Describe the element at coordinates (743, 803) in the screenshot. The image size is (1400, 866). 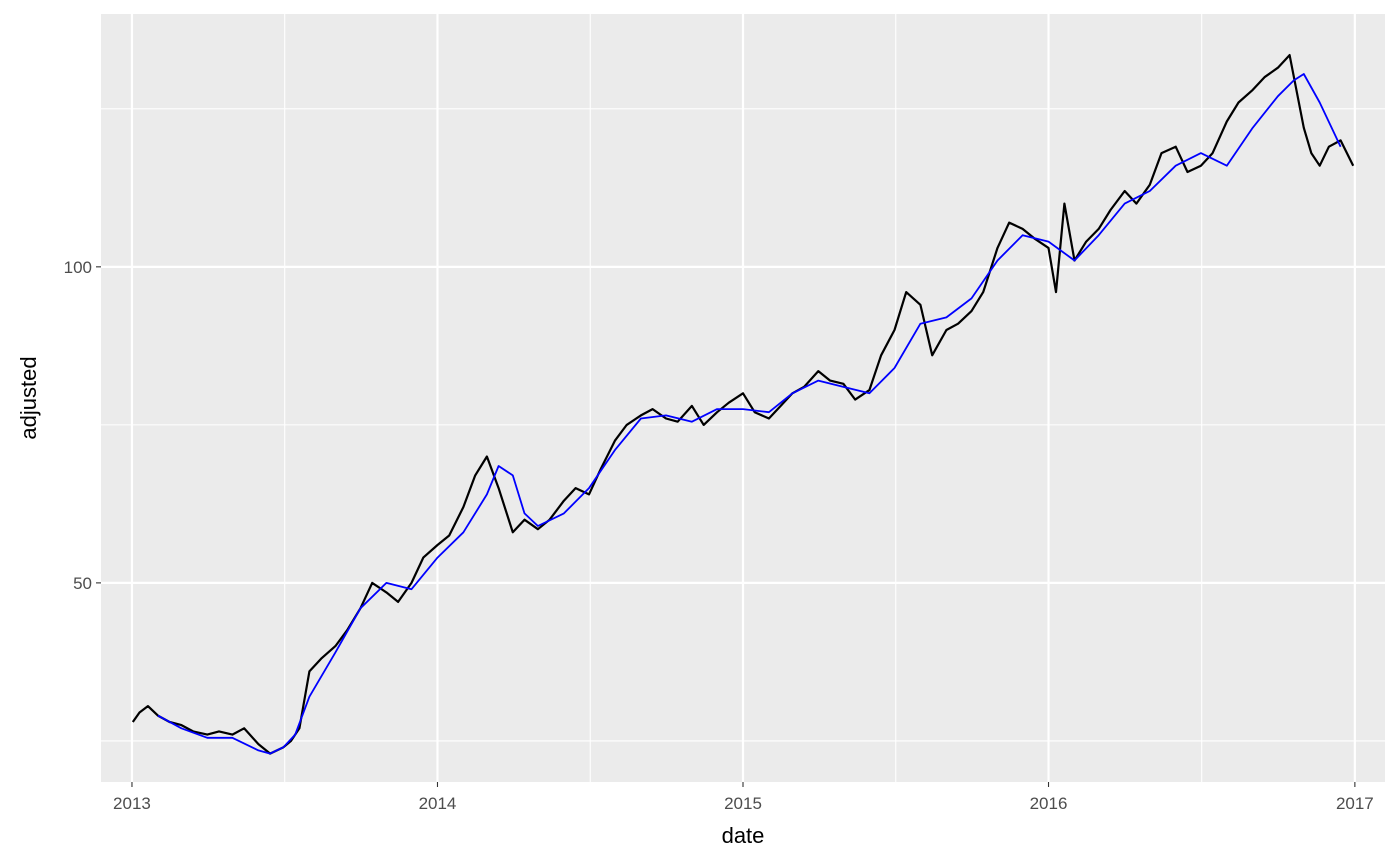
I see `x-tick-label: 2015` at that location.